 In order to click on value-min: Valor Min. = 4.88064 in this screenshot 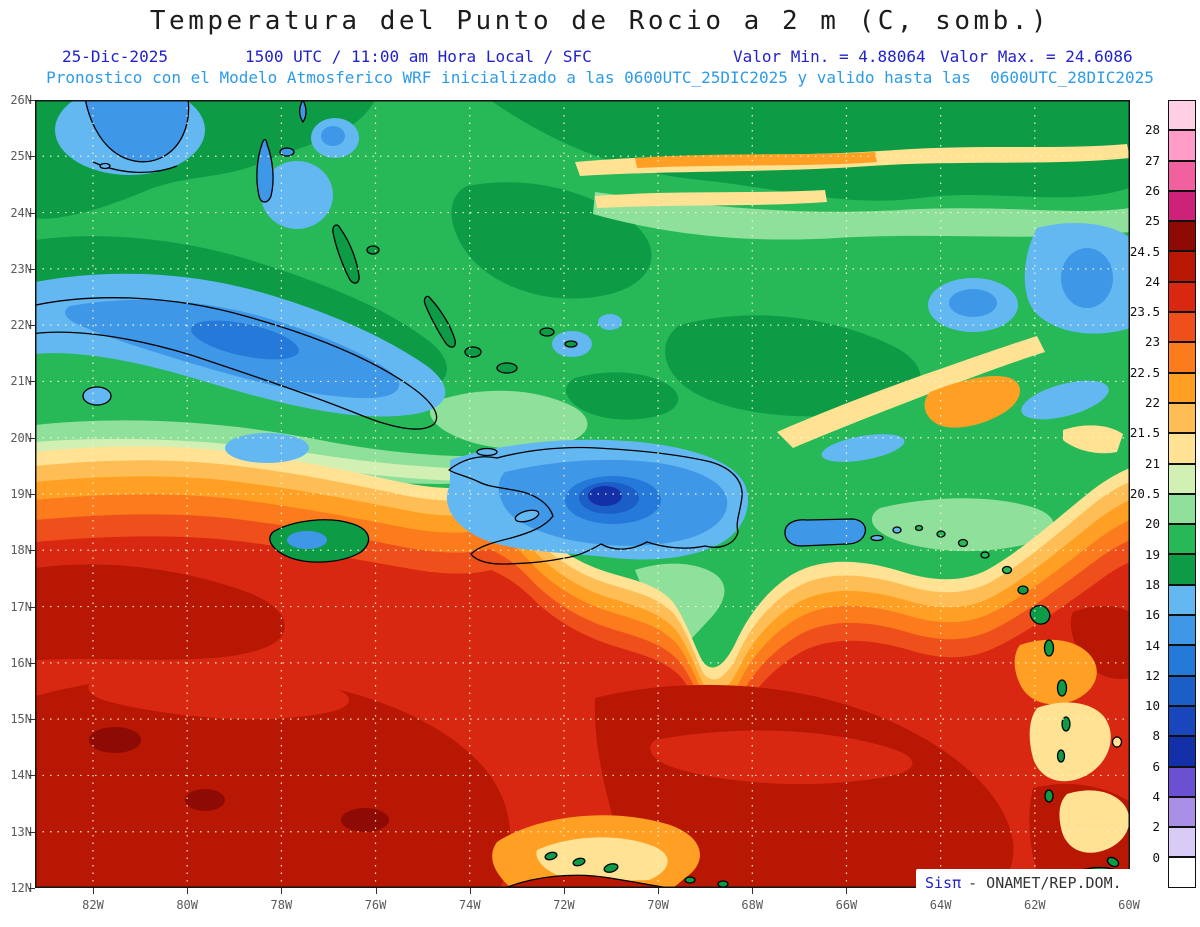, I will do `click(829, 56)`.